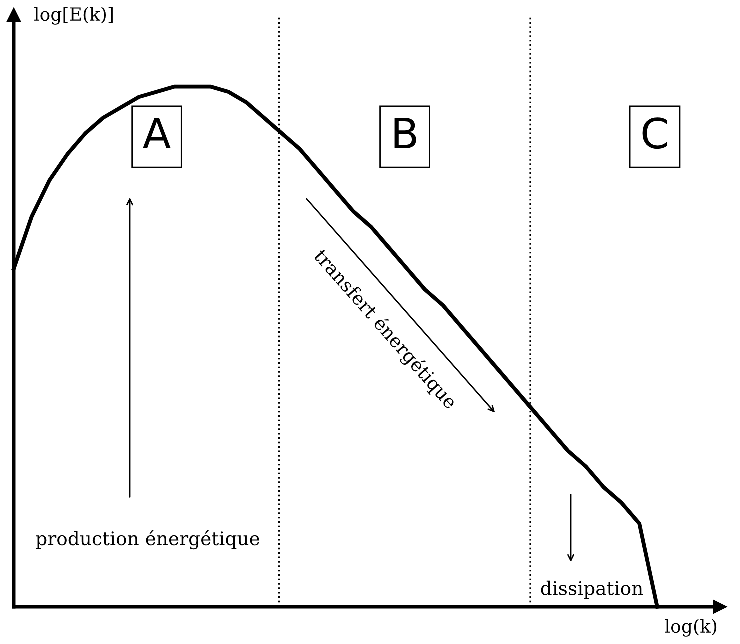 The image size is (740, 644). I want to click on annotation: production énergétique, so click(148, 540).